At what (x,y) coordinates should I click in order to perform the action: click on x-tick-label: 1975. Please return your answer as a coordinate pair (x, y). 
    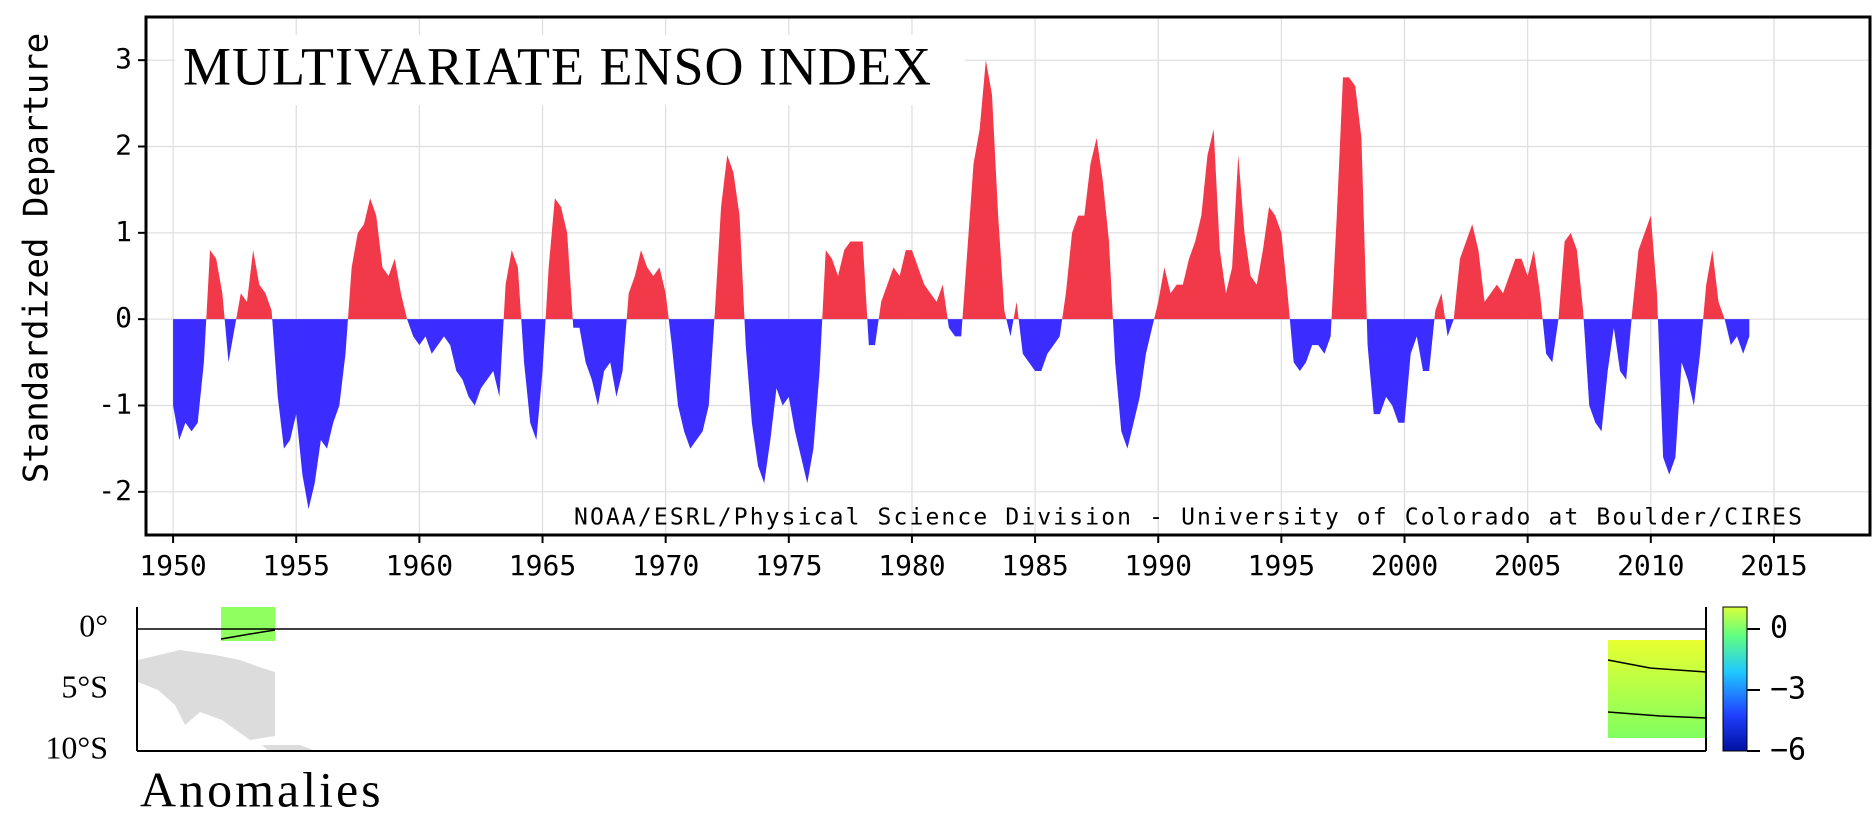
    Looking at the image, I should click on (788, 565).